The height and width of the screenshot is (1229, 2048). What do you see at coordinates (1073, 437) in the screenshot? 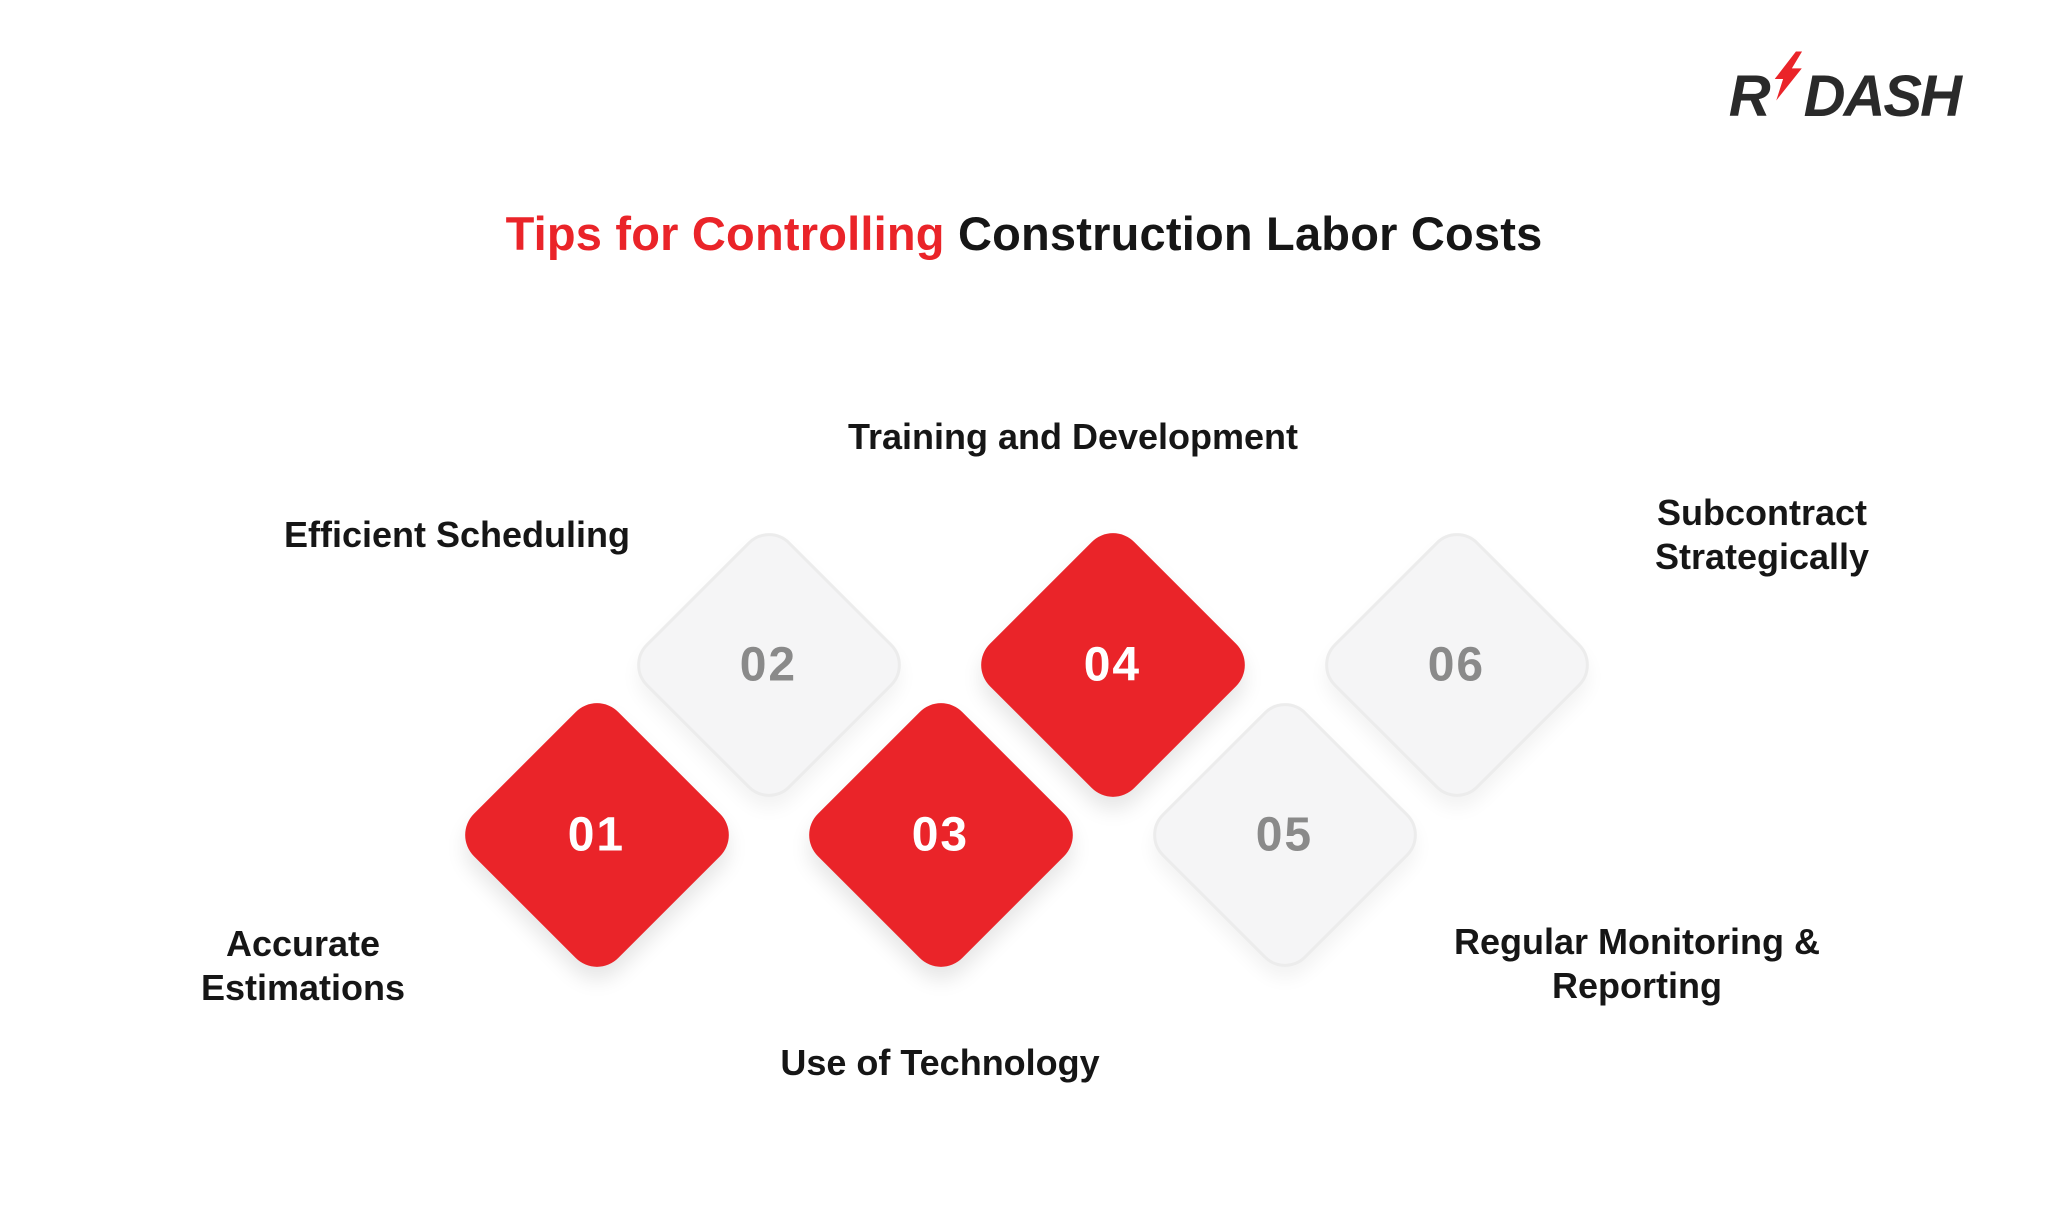
I see `label-training-development: Training and Development` at bounding box center [1073, 437].